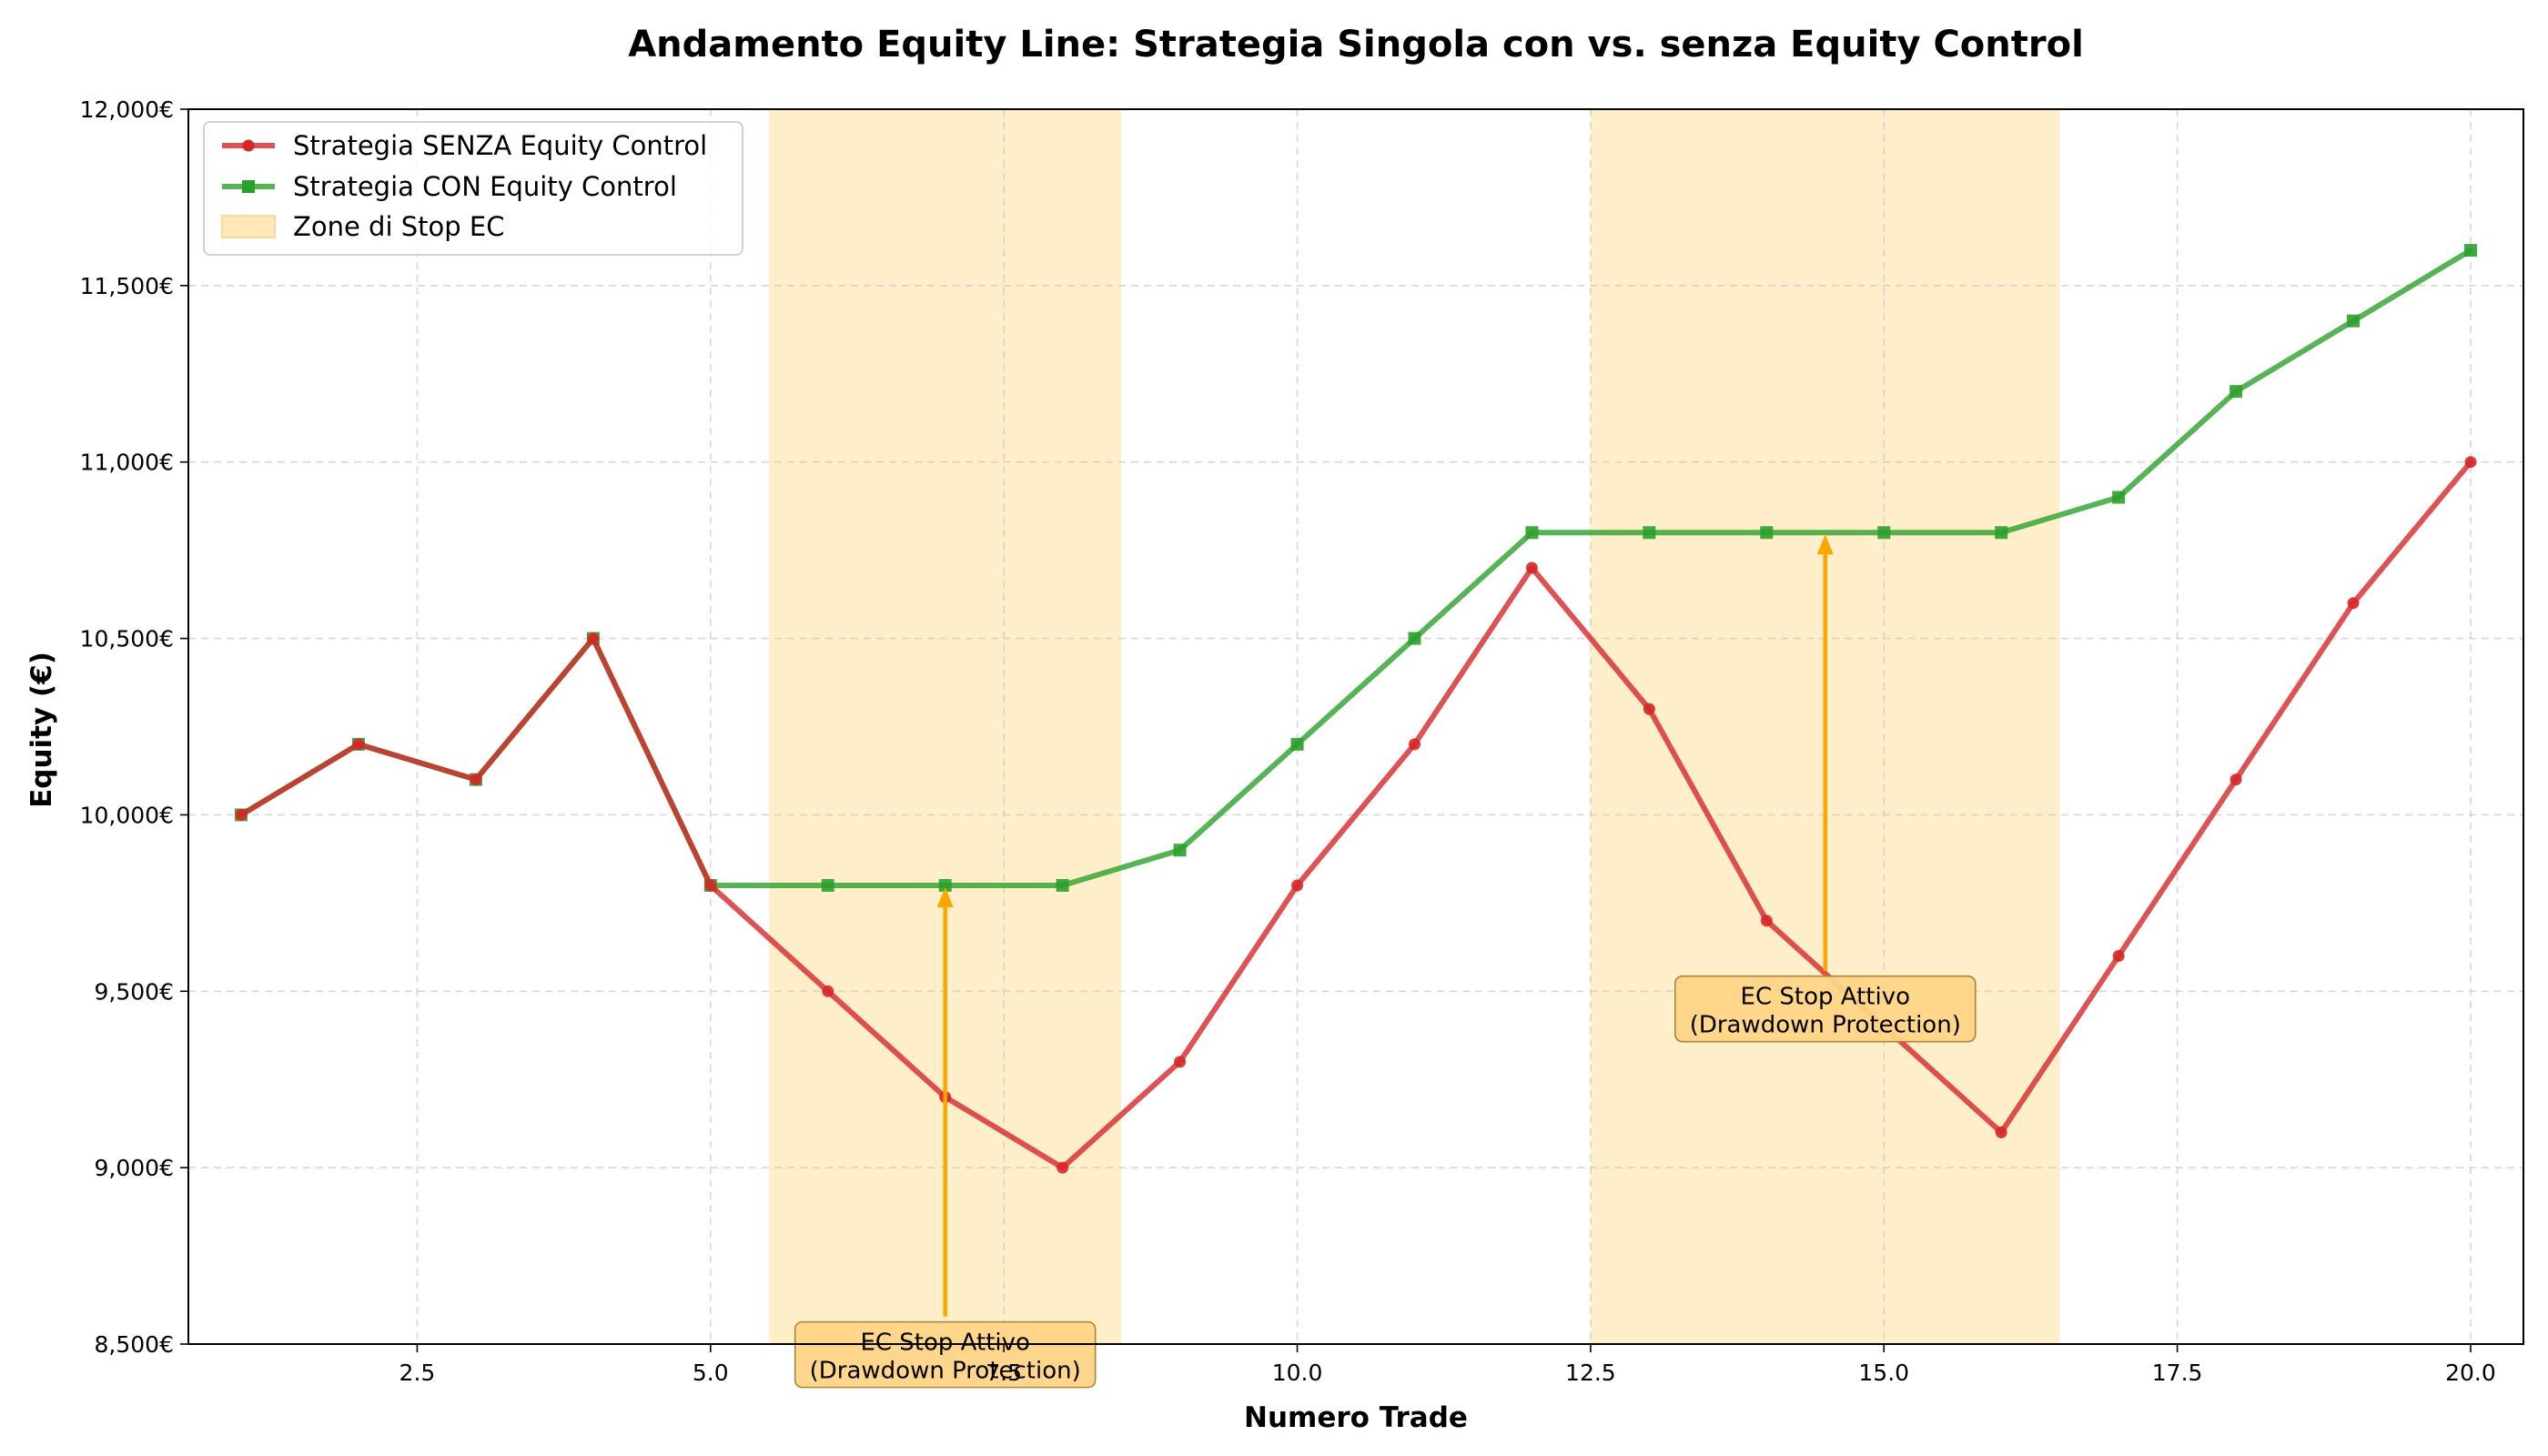 The width and height of the screenshot is (2548, 1456). What do you see at coordinates (127, 286) in the screenshot?
I see `y-tick-label-7: 11,500€` at bounding box center [127, 286].